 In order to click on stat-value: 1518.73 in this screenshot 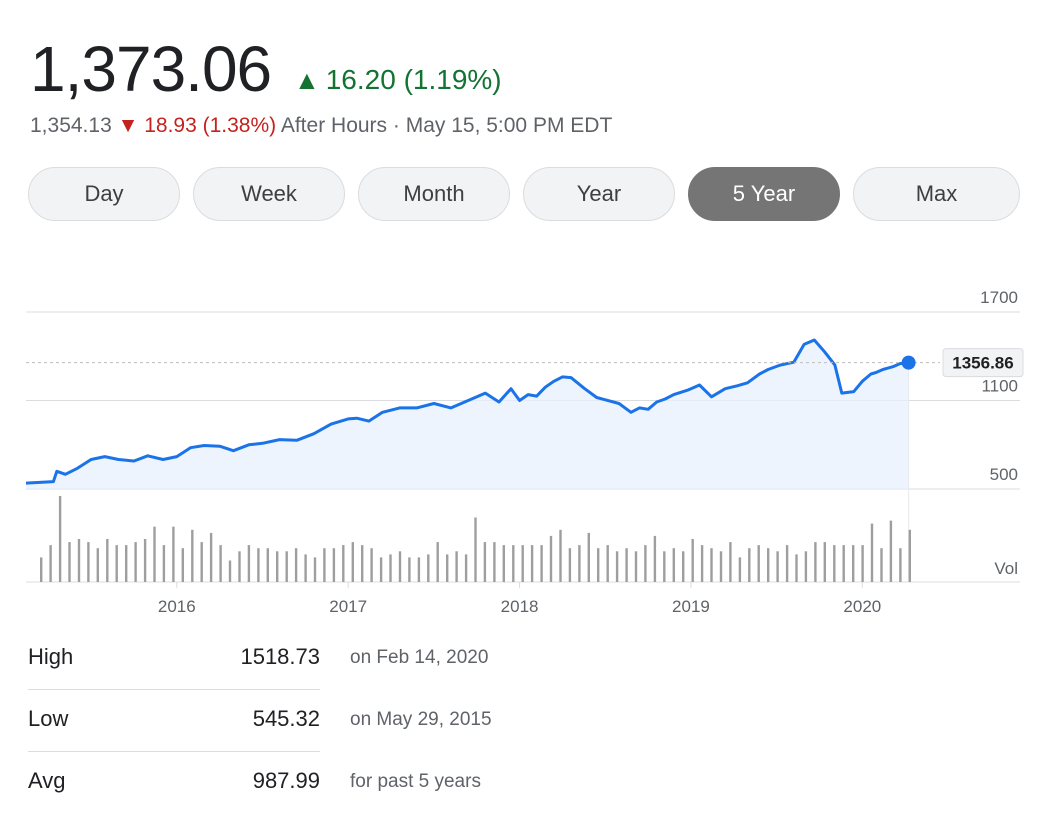, I will do `click(280, 656)`.